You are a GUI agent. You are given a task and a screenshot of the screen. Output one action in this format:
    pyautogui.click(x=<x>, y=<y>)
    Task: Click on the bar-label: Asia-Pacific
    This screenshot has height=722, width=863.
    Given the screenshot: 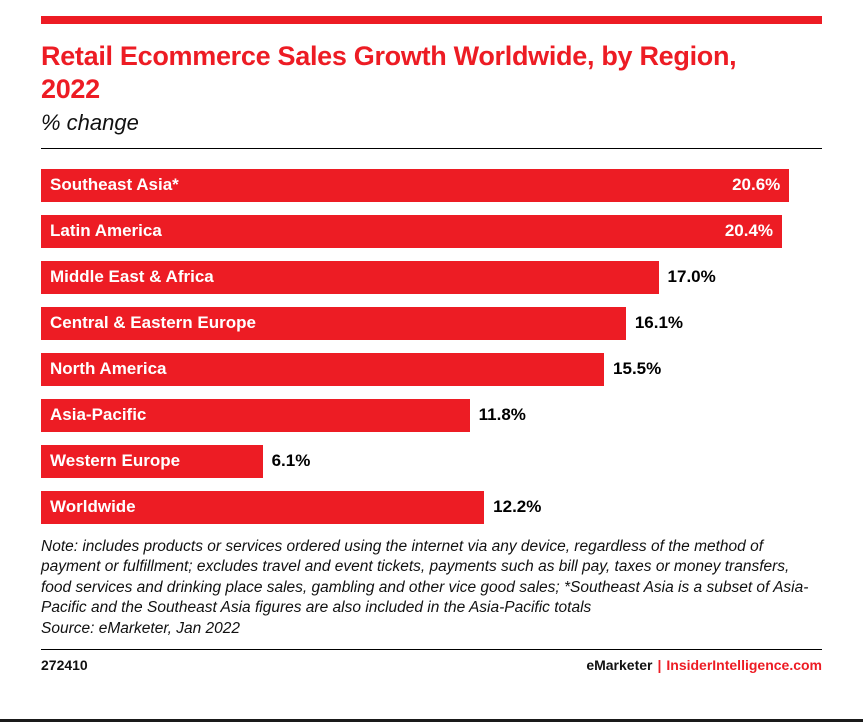 What is the action you would take?
    pyautogui.click(x=98, y=415)
    